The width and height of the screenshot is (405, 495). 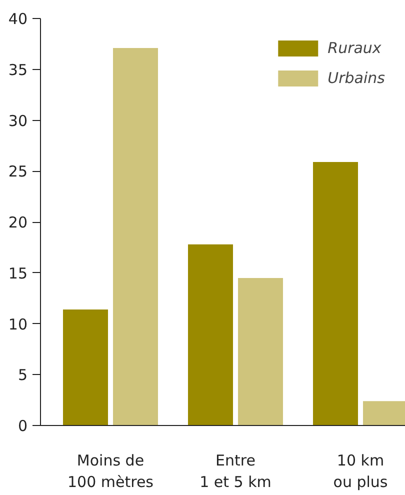 I want to click on y-tick-label: 10, so click(x=18, y=324).